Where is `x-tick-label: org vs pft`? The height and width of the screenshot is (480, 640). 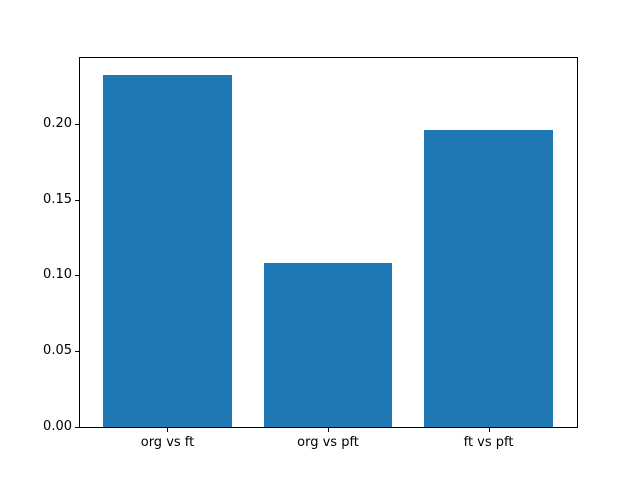 x-tick-label: org vs pft is located at coordinates (328, 442).